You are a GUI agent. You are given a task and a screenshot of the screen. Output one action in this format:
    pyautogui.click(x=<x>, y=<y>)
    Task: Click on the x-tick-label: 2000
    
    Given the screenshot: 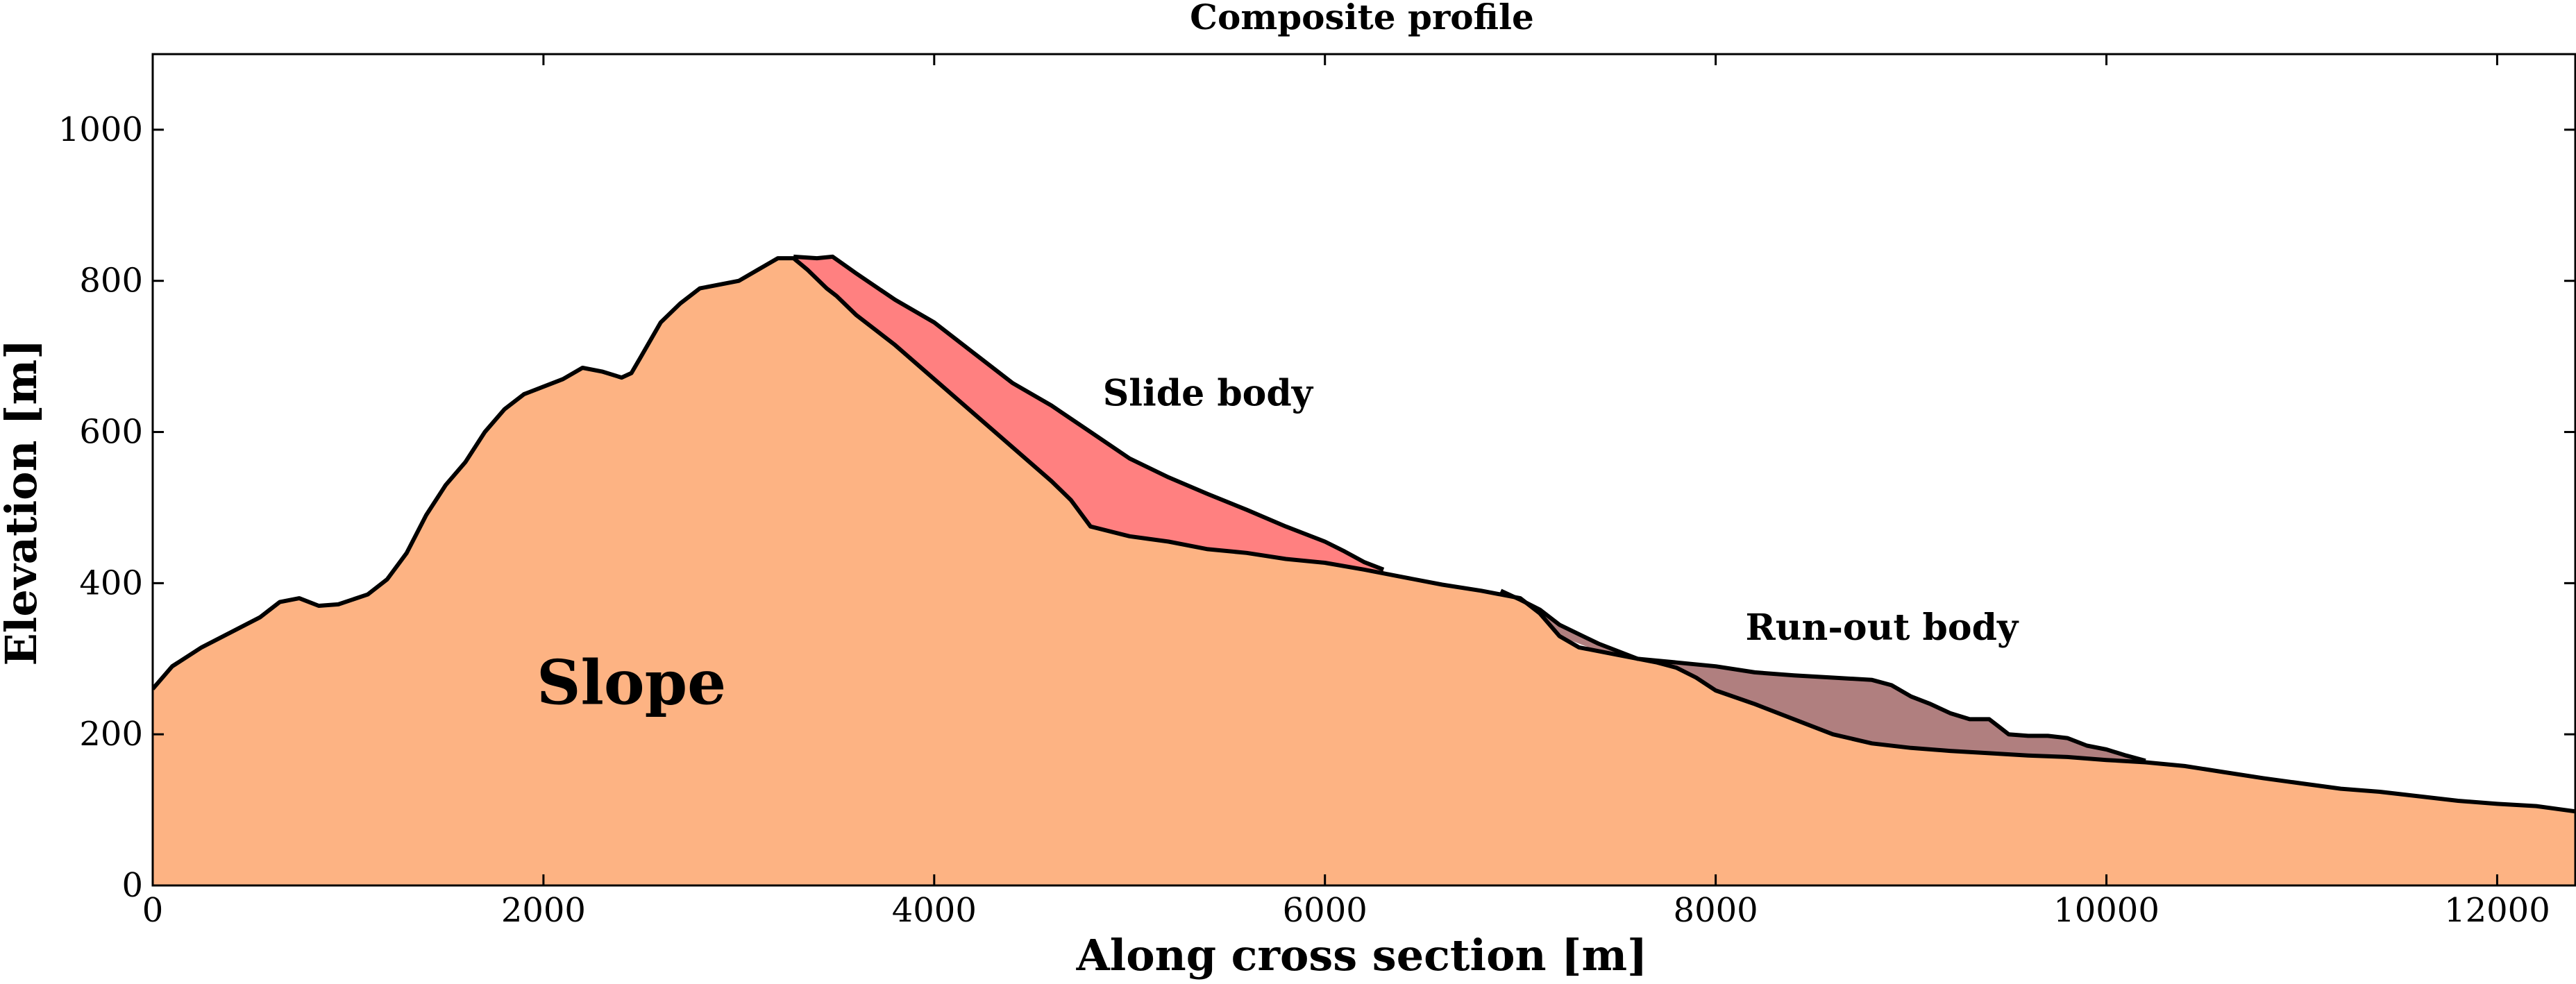 What is the action you would take?
    pyautogui.click(x=543, y=911)
    